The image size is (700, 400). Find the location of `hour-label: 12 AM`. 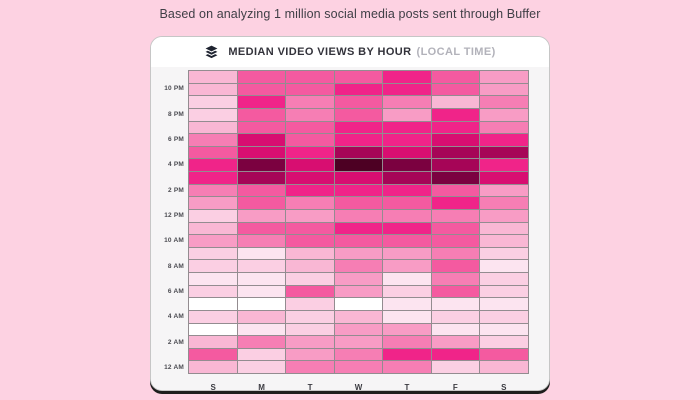

hour-label: 12 AM is located at coordinates (174, 368).